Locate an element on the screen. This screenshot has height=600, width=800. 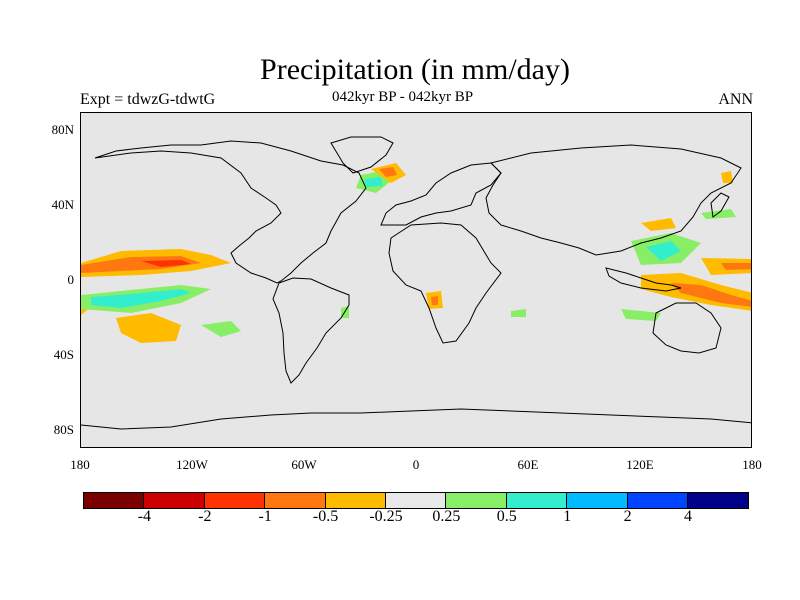
lat-label-0: 0 is located at coordinates (71, 279).